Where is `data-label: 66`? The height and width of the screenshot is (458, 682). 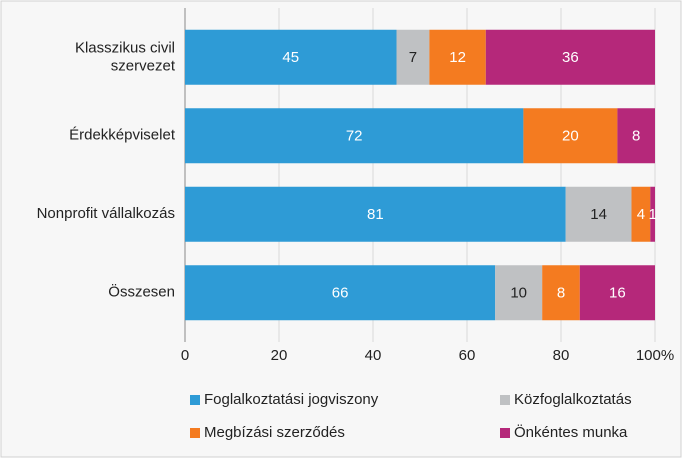
data-label: 66 is located at coordinates (340, 293).